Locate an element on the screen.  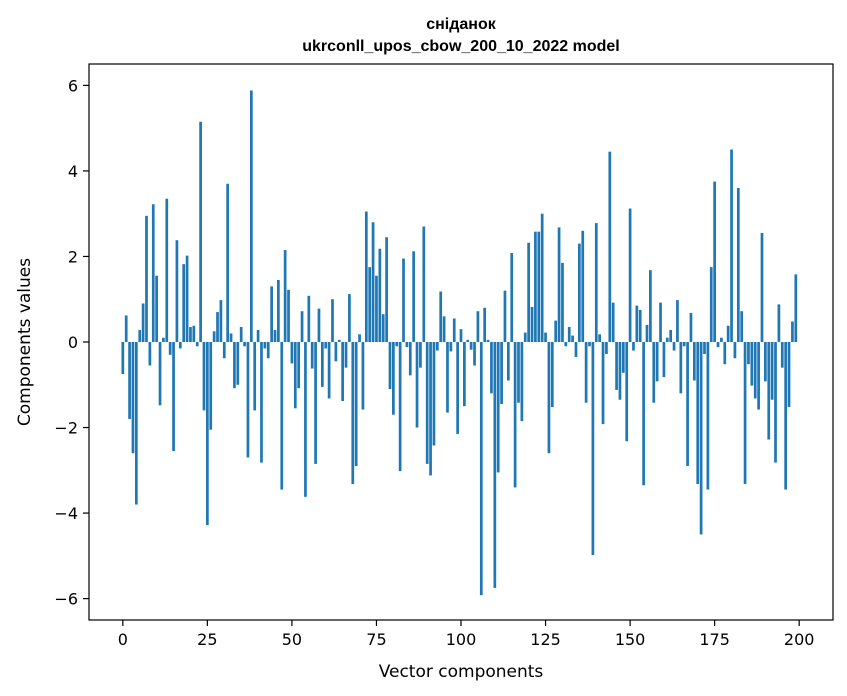
chart-subtitle: ukrconll_upos_cbow_200_10_2022 model is located at coordinates (460, 46).